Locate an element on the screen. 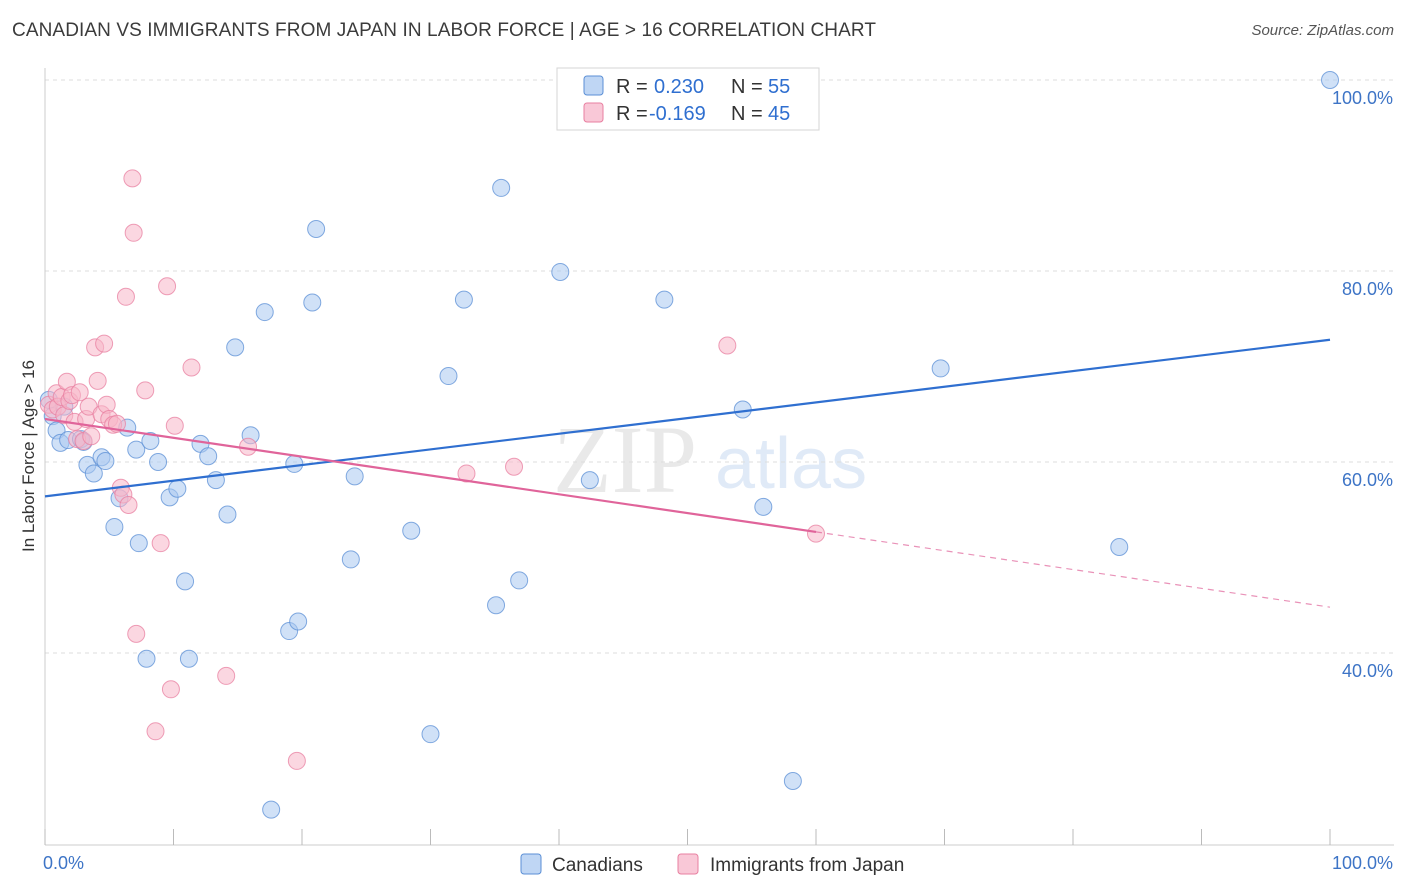 The width and height of the screenshot is (1406, 892). y-tick-label-3: 100.0% is located at coordinates (1362, 98).